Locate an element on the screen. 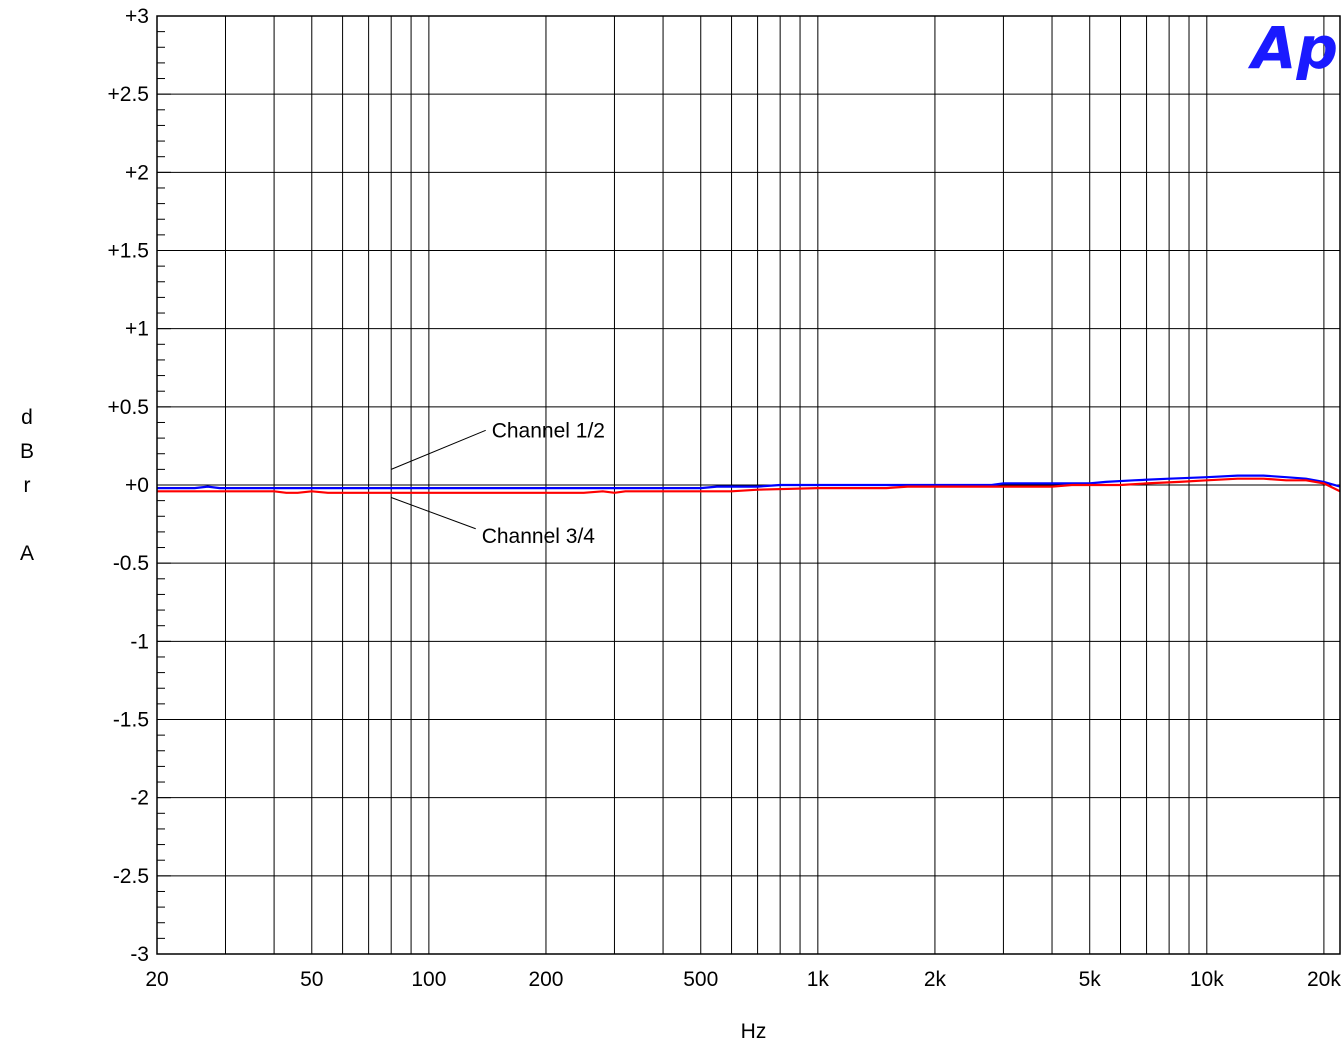 The height and width of the screenshot is (1039, 1343). y-axis-title-letter: d is located at coordinates (27, 417).